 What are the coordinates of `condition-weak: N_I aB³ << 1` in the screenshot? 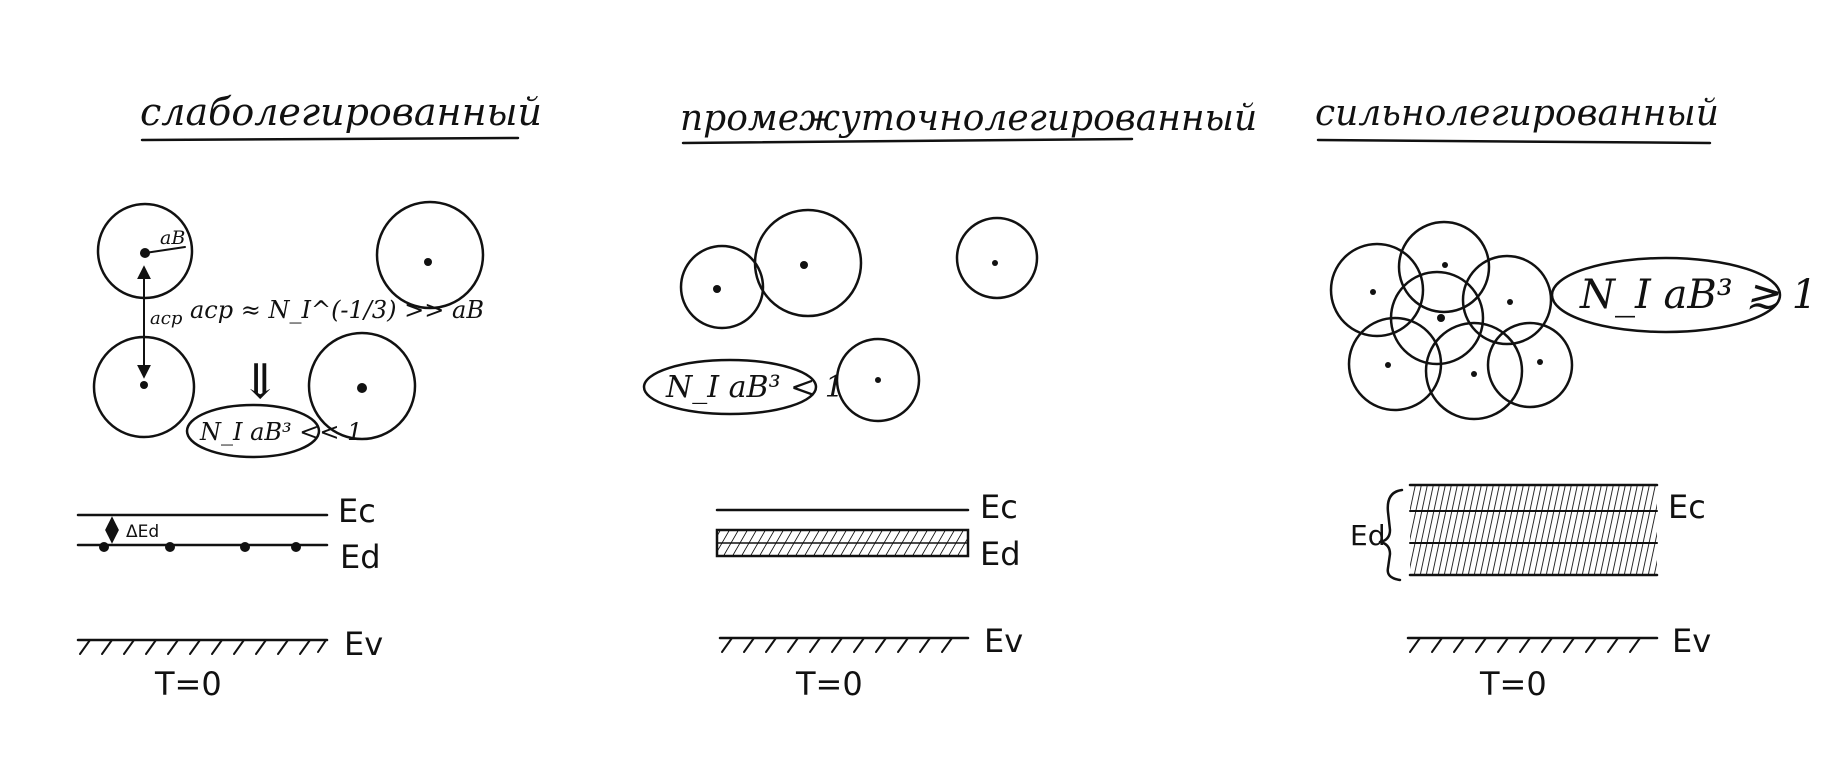 It's located at (280, 432).